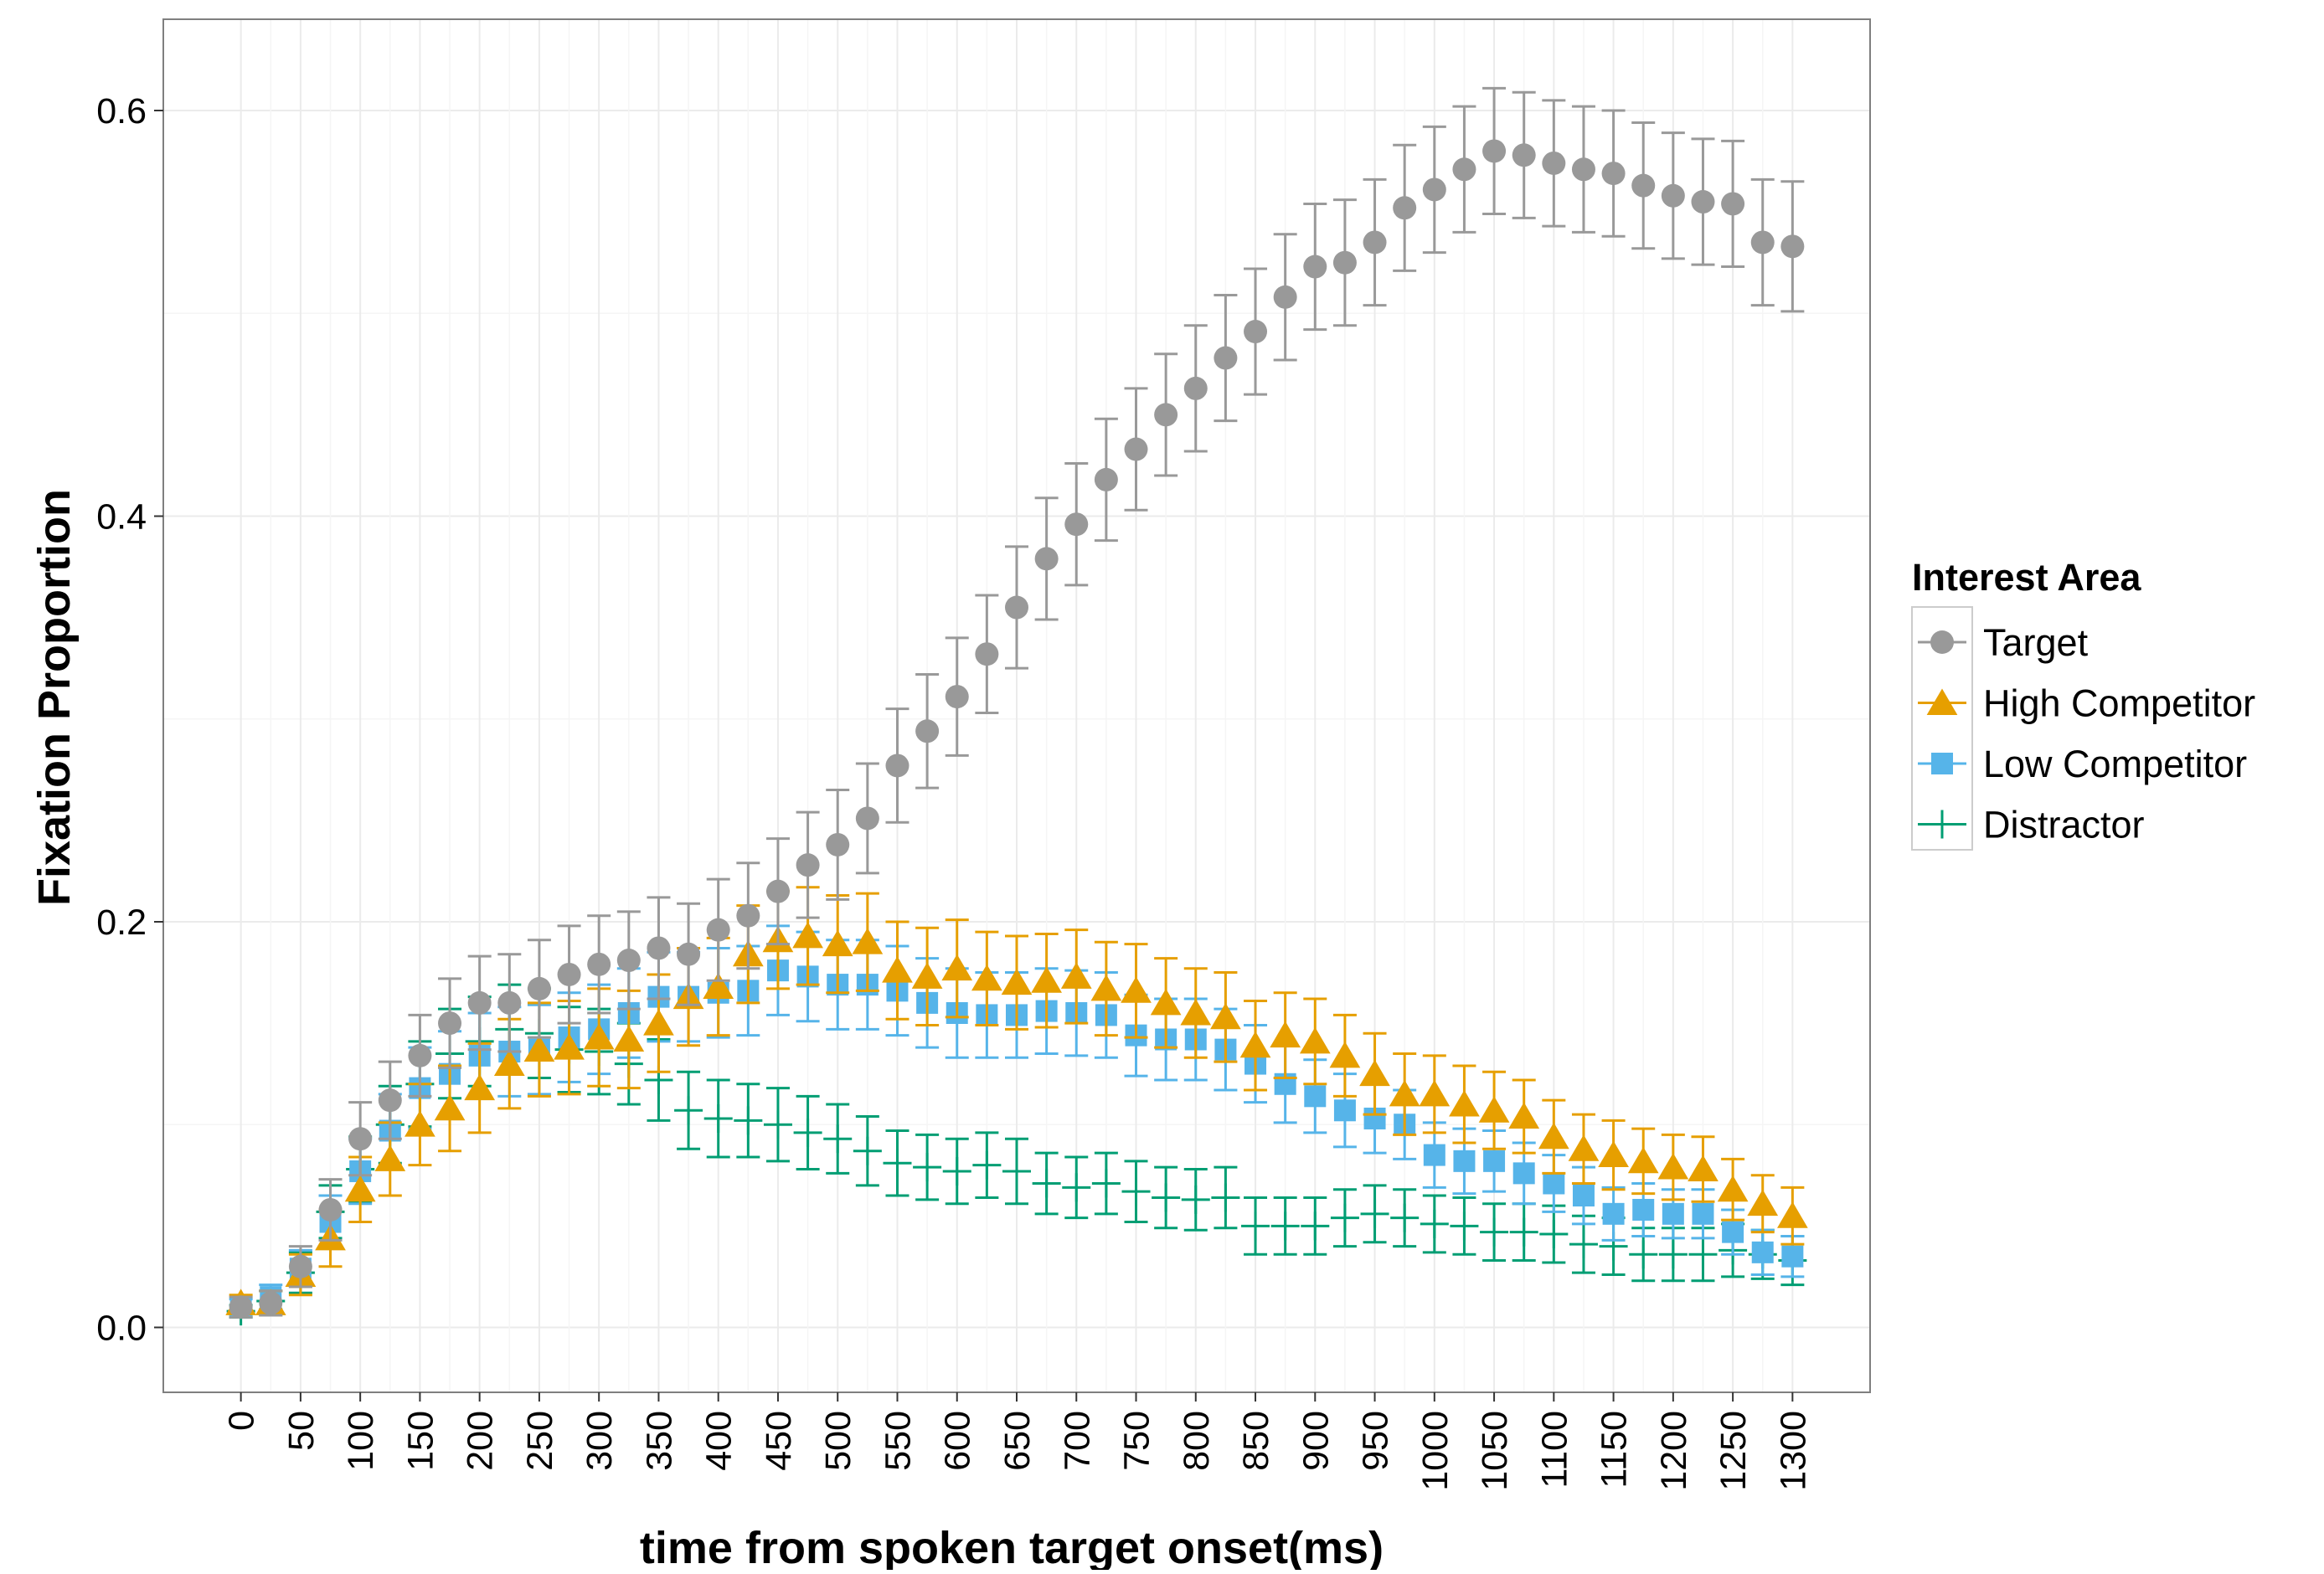 The width and height of the screenshot is (2324, 1574). Describe the element at coordinates (121, 111) in the screenshot. I see `y-tick-label: 0.6` at that location.